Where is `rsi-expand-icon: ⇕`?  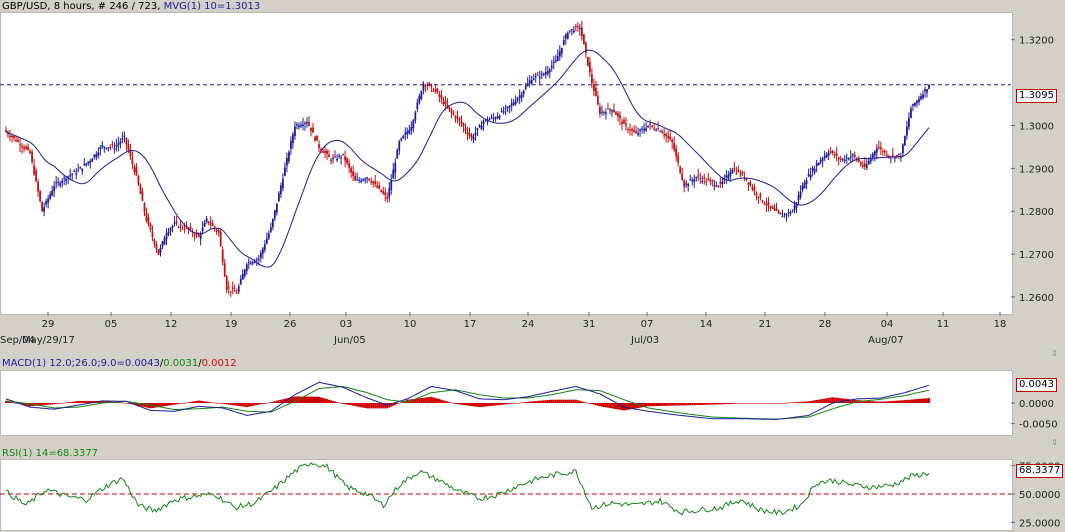 rsi-expand-icon: ⇕ is located at coordinates (1054, 442).